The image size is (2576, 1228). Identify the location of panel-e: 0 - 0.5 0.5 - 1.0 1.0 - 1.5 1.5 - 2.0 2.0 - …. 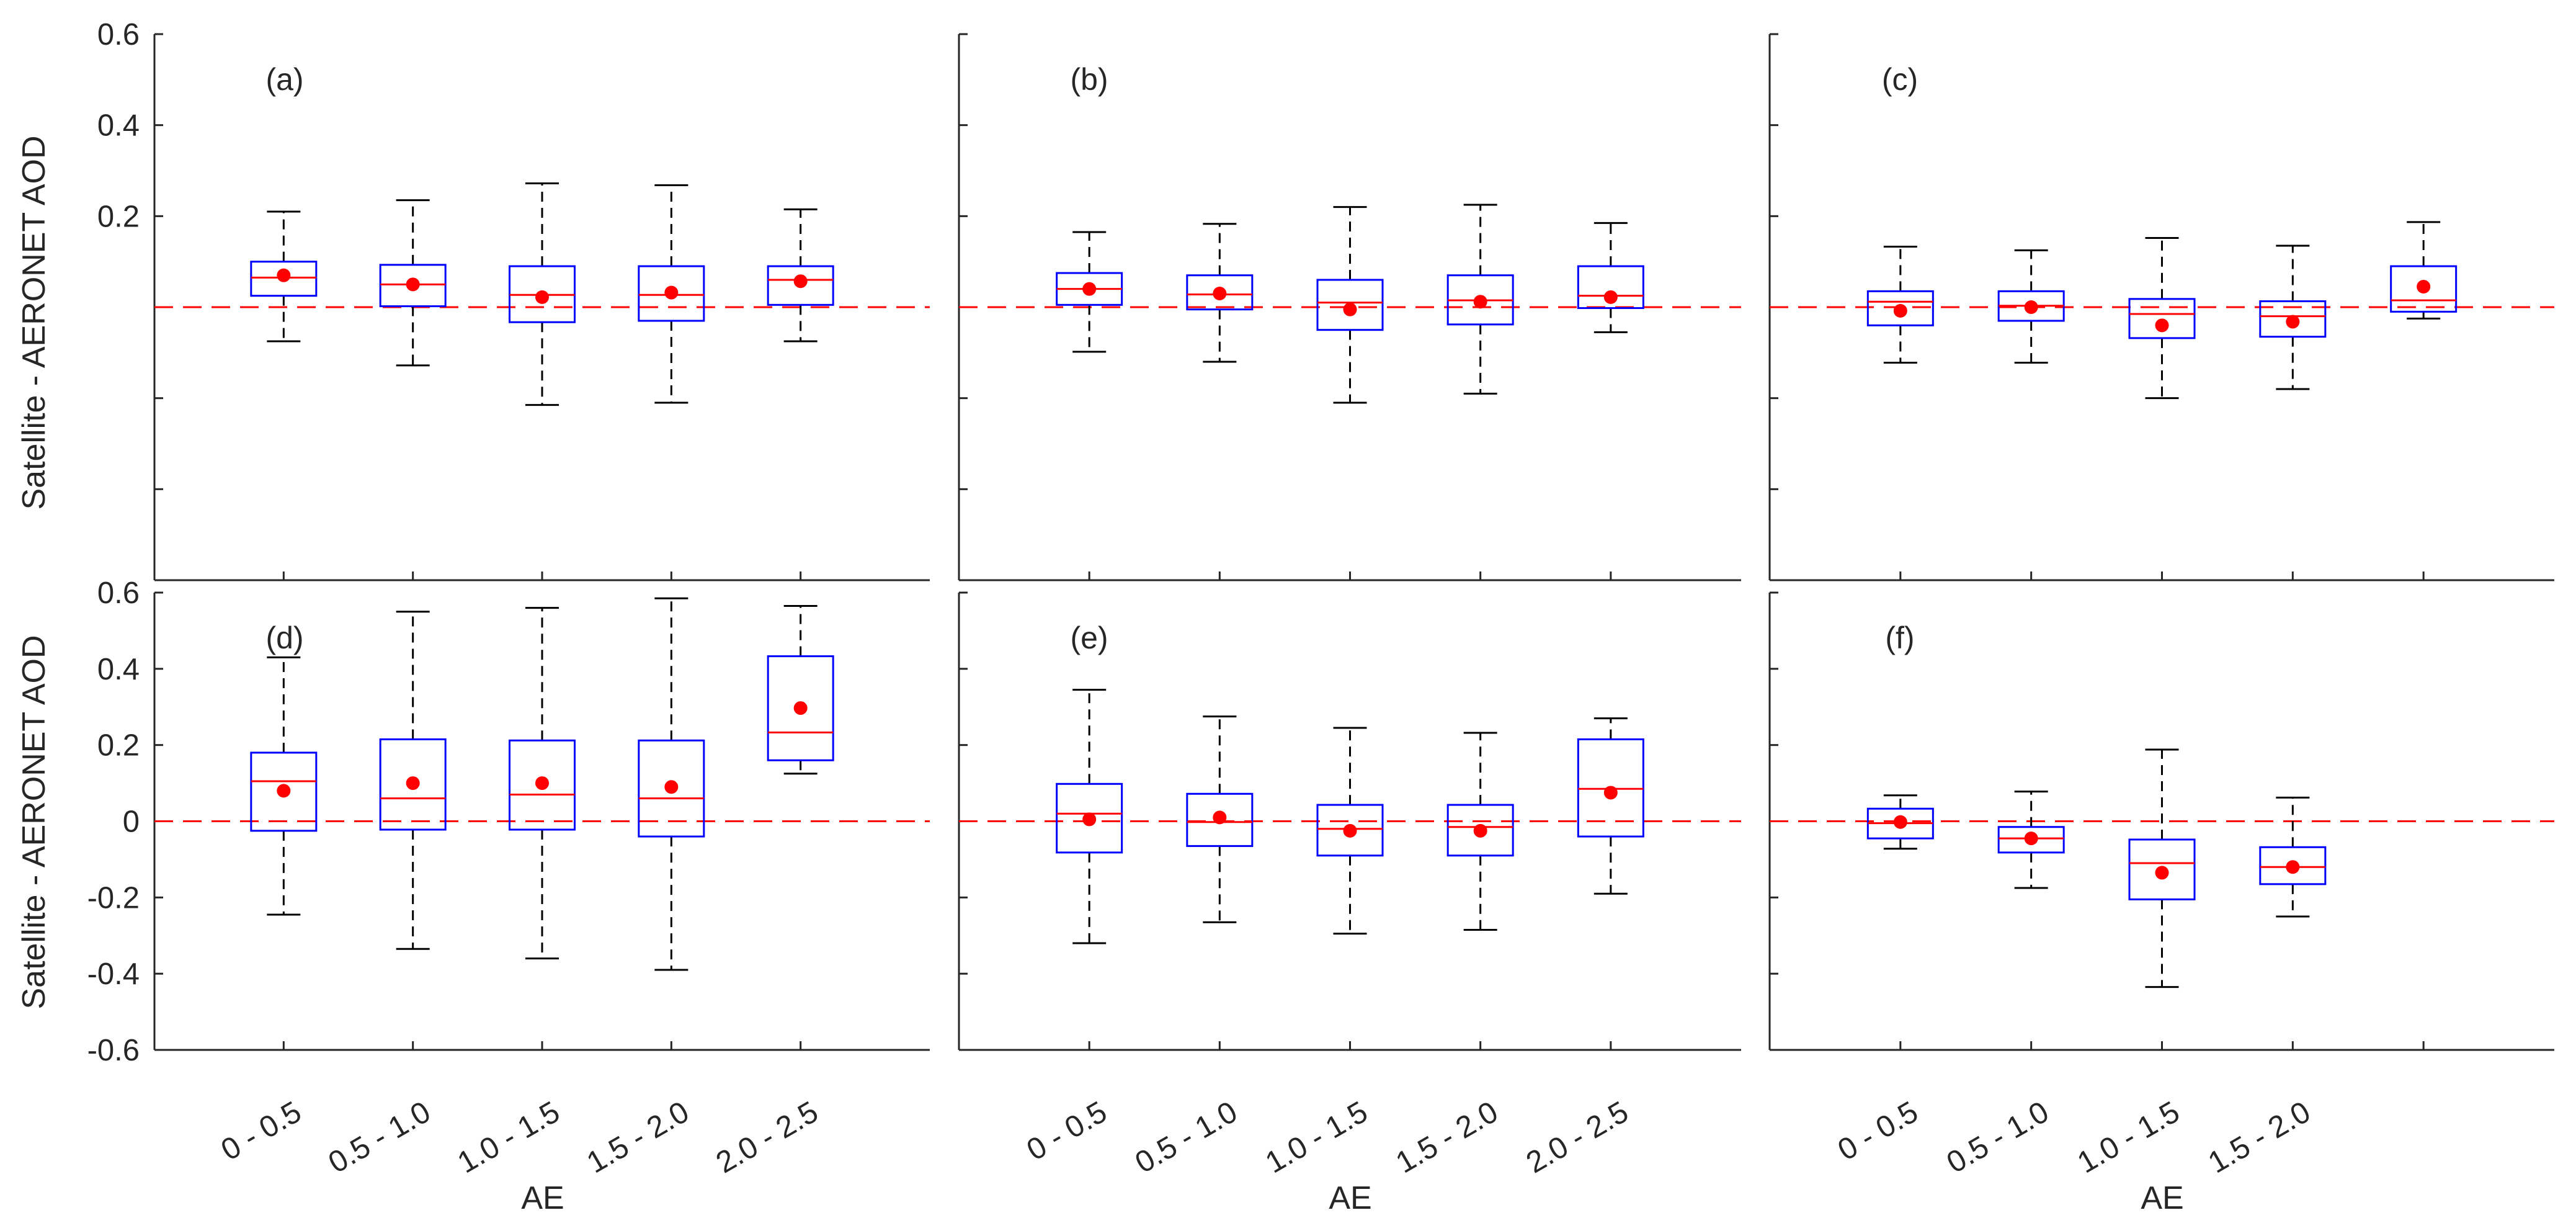
(1350, 885).